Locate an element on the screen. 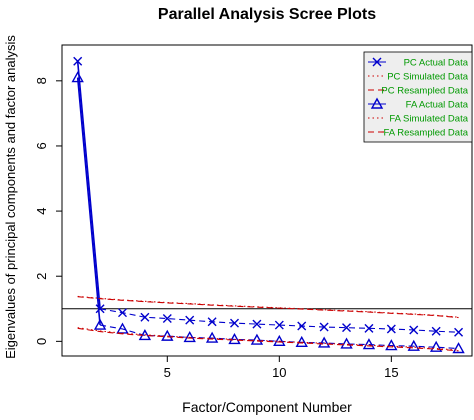  legend-item: PC Simulated Data is located at coordinates (418, 77).